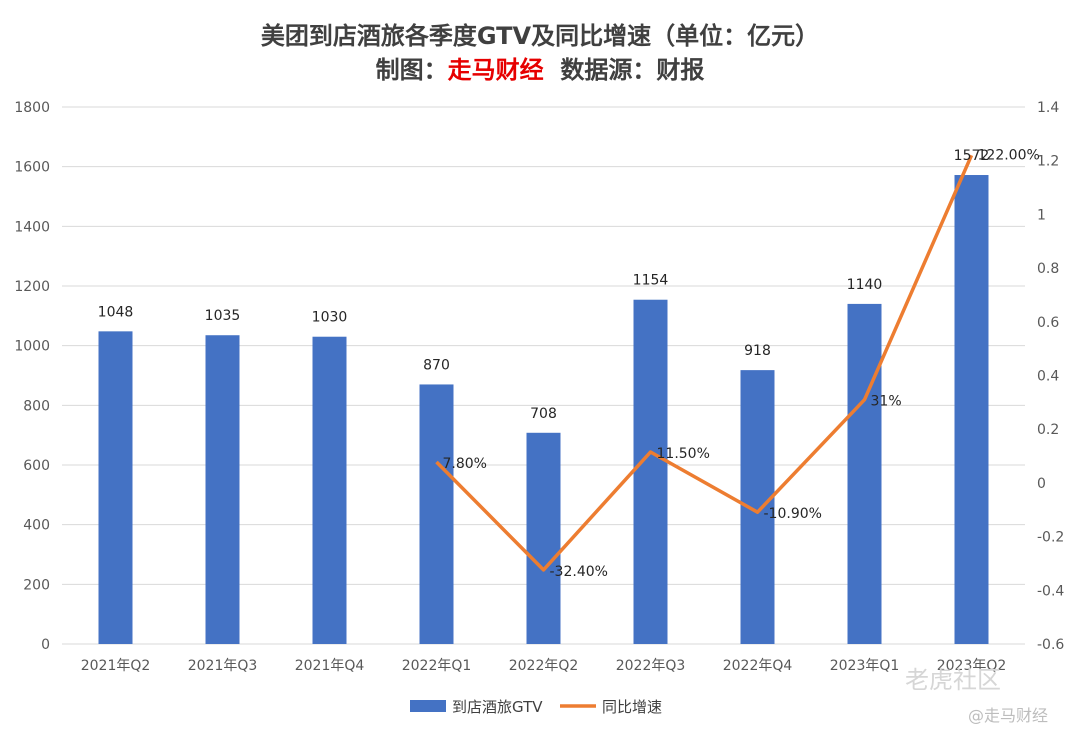  Describe the element at coordinates (330, 666) in the screenshot. I see `x-tick-label: 2021年Q4` at that location.